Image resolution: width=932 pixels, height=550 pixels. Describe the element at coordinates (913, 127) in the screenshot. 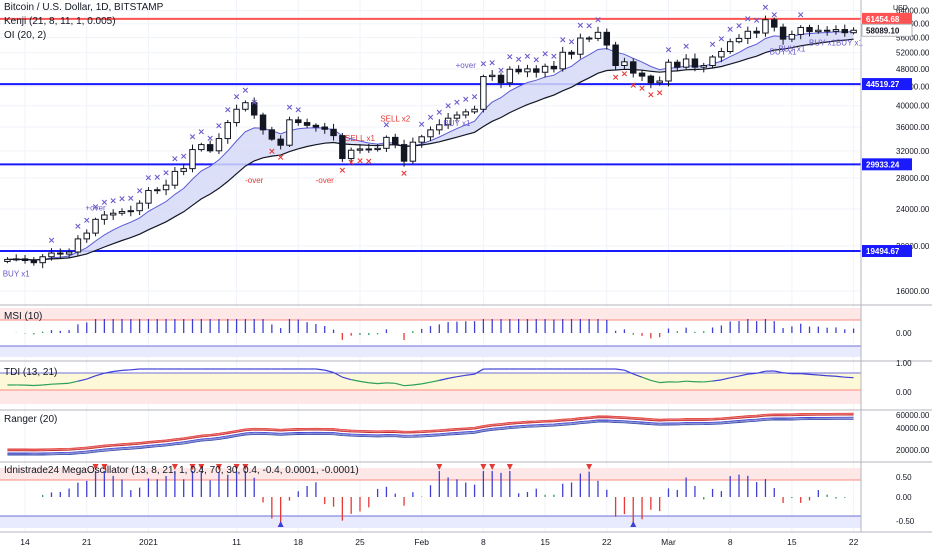

I see `y-tick-label: 36000.00` at that location.